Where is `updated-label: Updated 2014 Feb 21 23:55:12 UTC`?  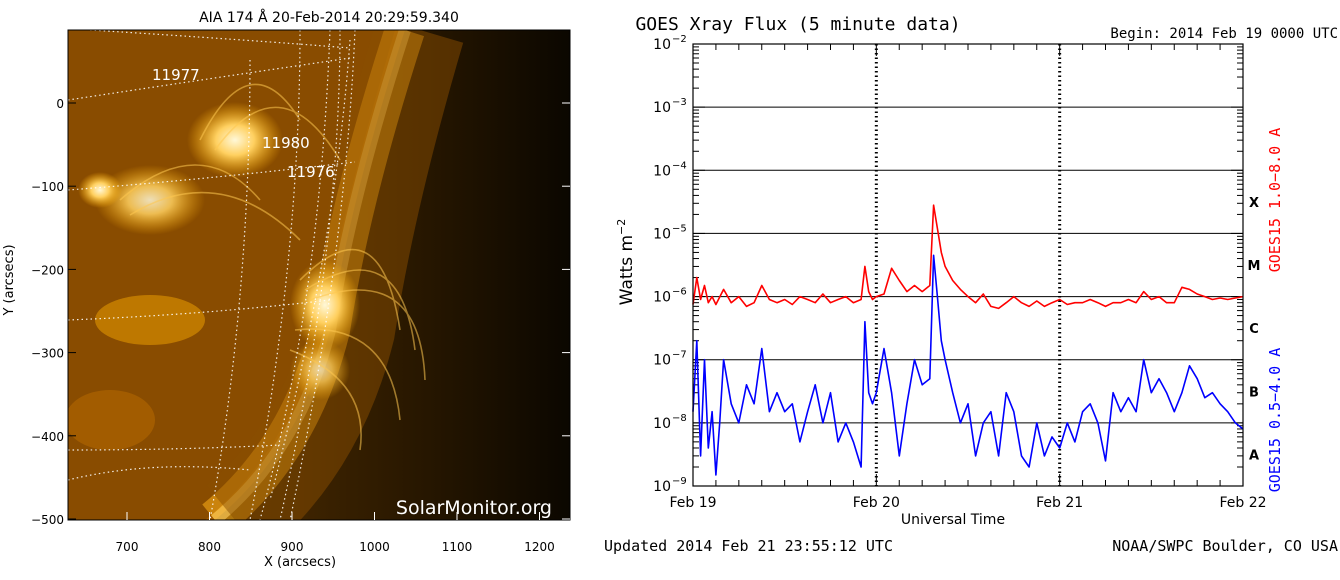
updated-label: Updated 2014 Feb 21 23:55:12 UTC is located at coordinates (748, 546).